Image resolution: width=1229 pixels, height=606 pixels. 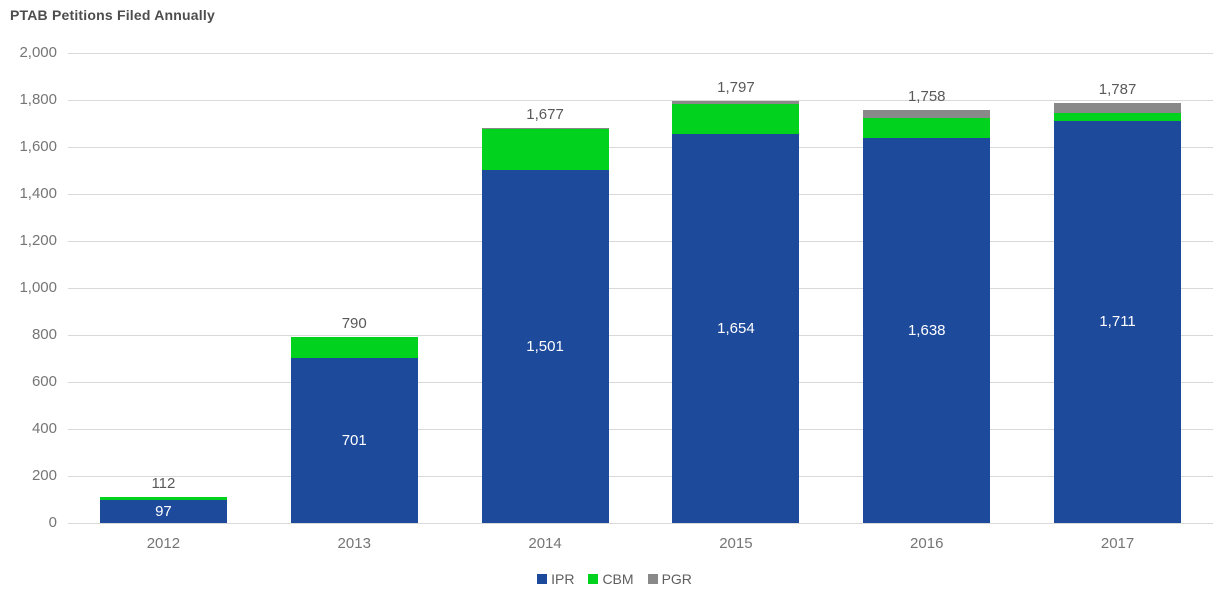 What do you see at coordinates (545, 115) in the screenshot?
I see `total-label-2014: 1,677` at bounding box center [545, 115].